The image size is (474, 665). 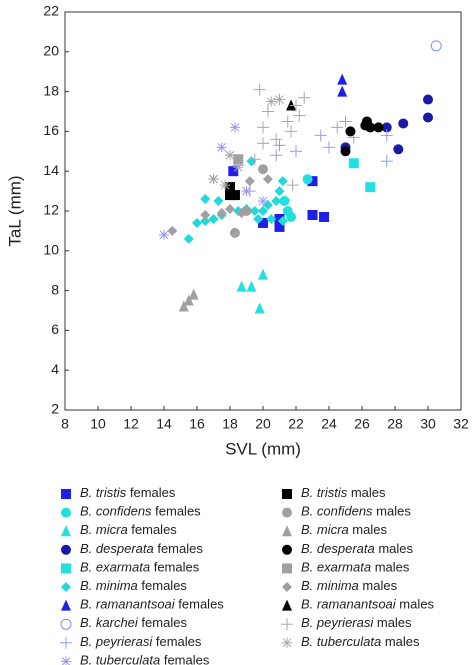 What do you see at coordinates (140, 567) in the screenshot?
I see `legend-label: B. exarmata females` at bounding box center [140, 567].